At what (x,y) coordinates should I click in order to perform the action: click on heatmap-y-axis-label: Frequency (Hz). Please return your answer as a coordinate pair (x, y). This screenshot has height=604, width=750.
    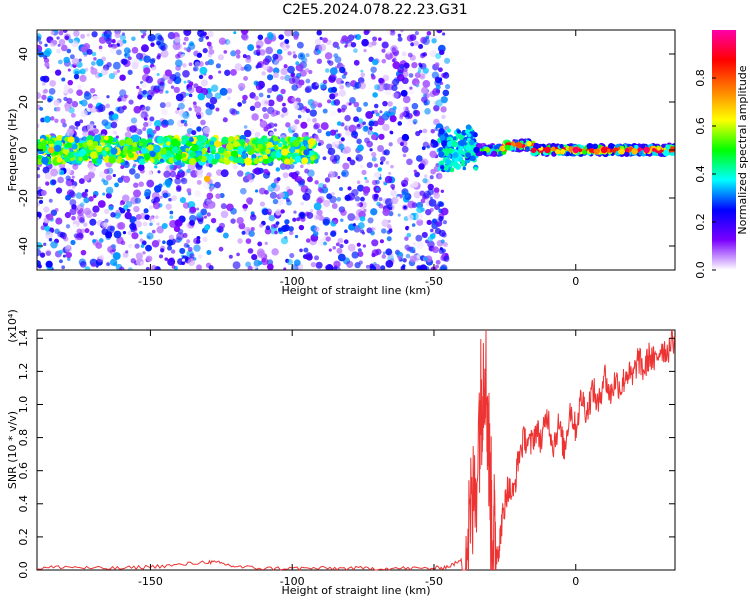
    Looking at the image, I should click on (12, 150).